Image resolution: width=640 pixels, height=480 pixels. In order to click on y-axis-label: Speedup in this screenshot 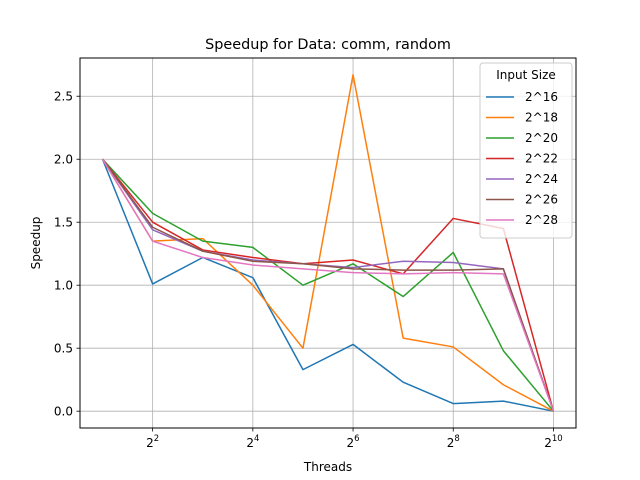, I will do `click(36, 243)`.